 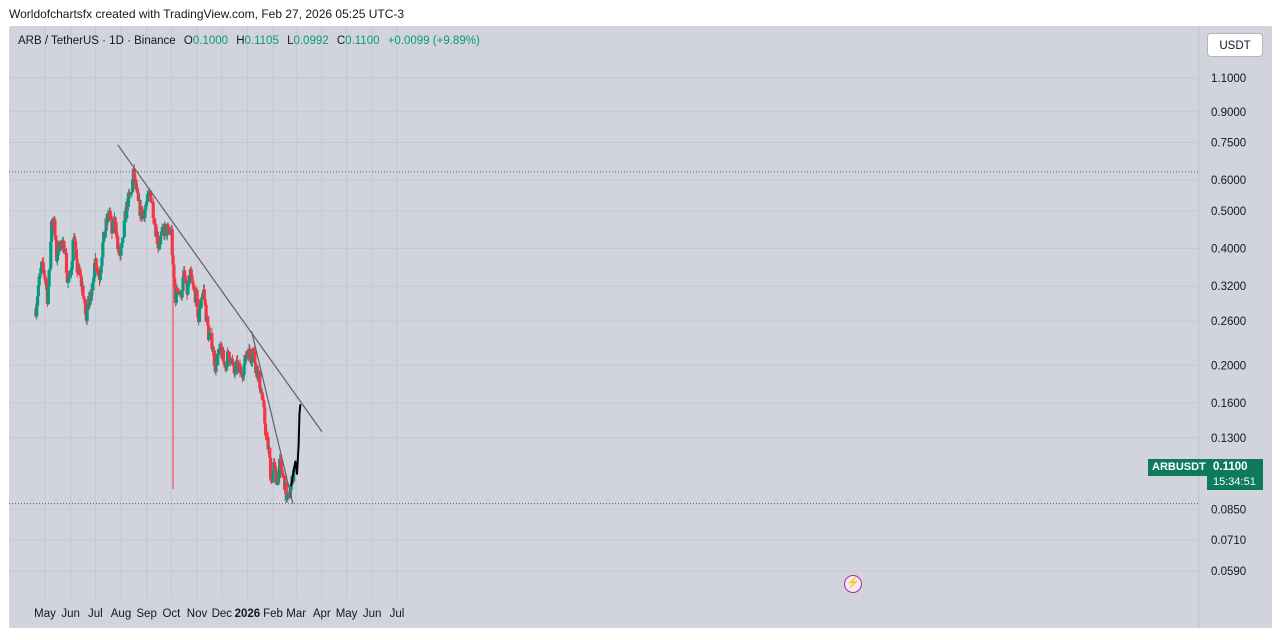 What do you see at coordinates (97, 41) in the screenshot?
I see `symbol-info: ARB / TetherUS · 1D · Binance` at bounding box center [97, 41].